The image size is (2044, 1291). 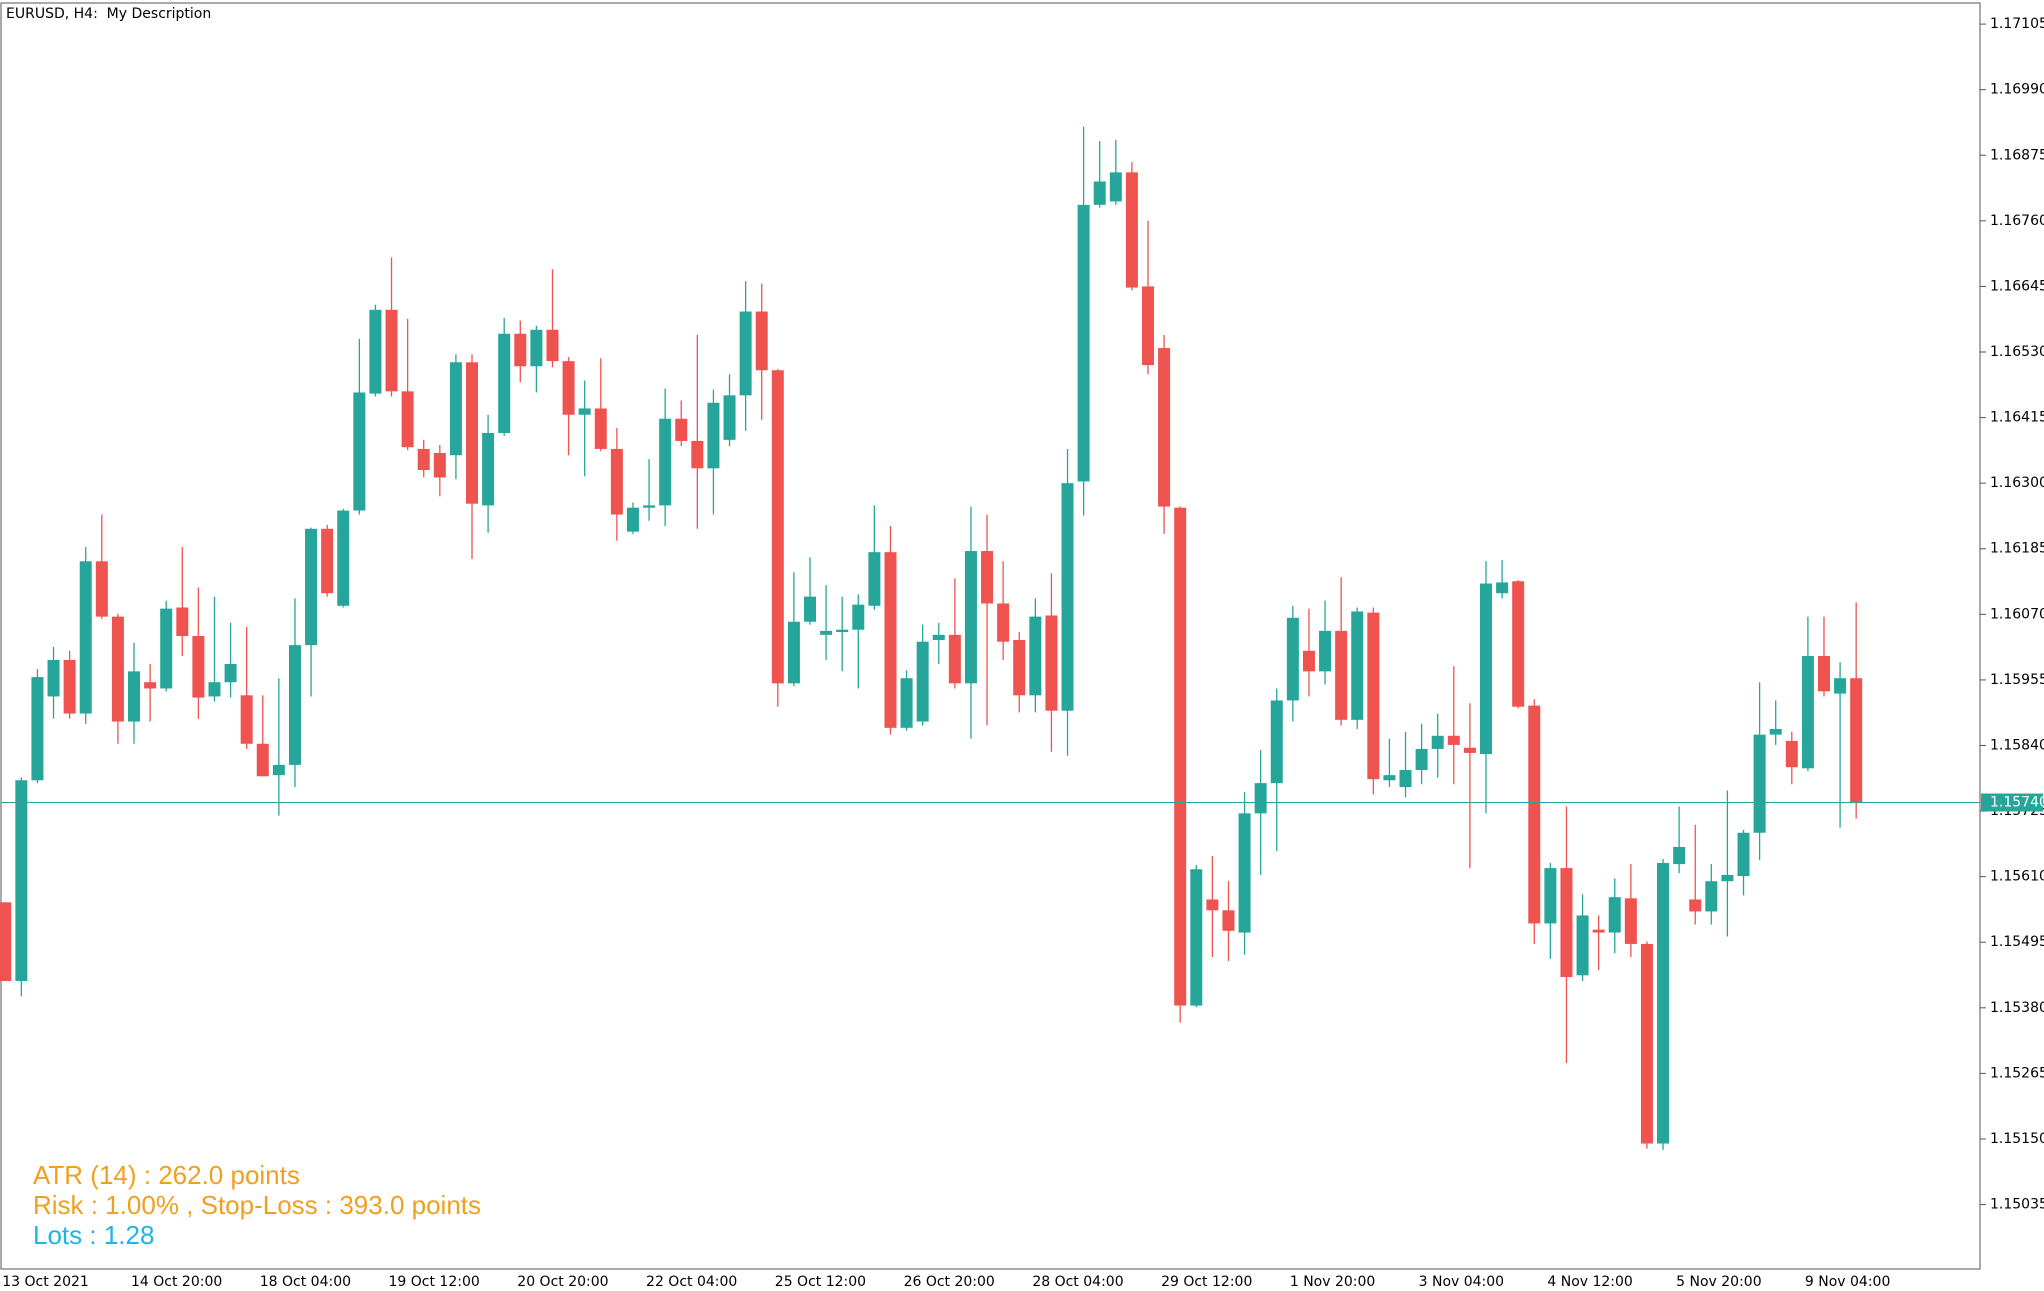 I want to click on x-tick-label: 9 Nov 04:00, so click(x=1847, y=1282).